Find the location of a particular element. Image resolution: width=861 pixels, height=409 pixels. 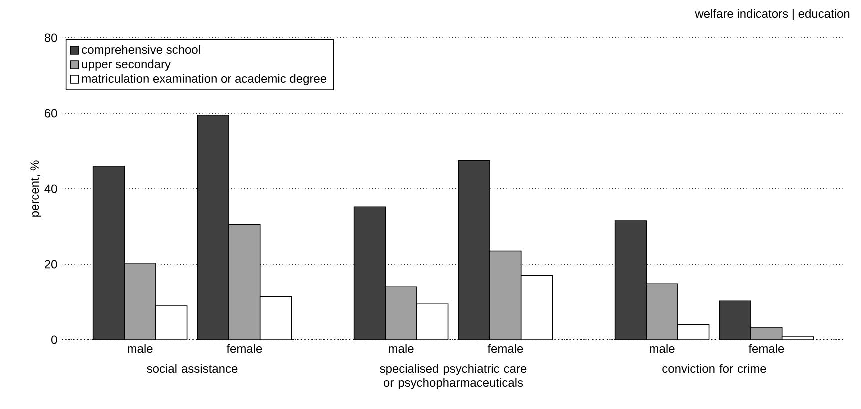

y-tick-label: 0 is located at coordinates (55, 340).